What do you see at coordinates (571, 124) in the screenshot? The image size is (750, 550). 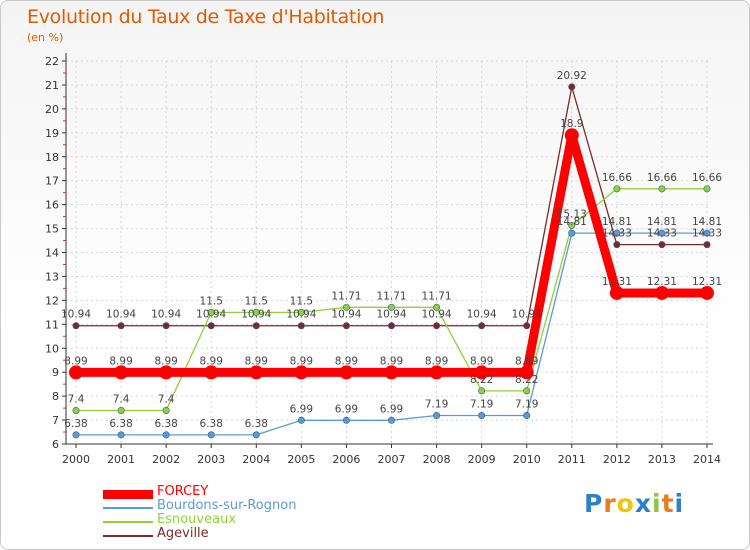 I see `data-label-forcey: 18.9` at bounding box center [571, 124].